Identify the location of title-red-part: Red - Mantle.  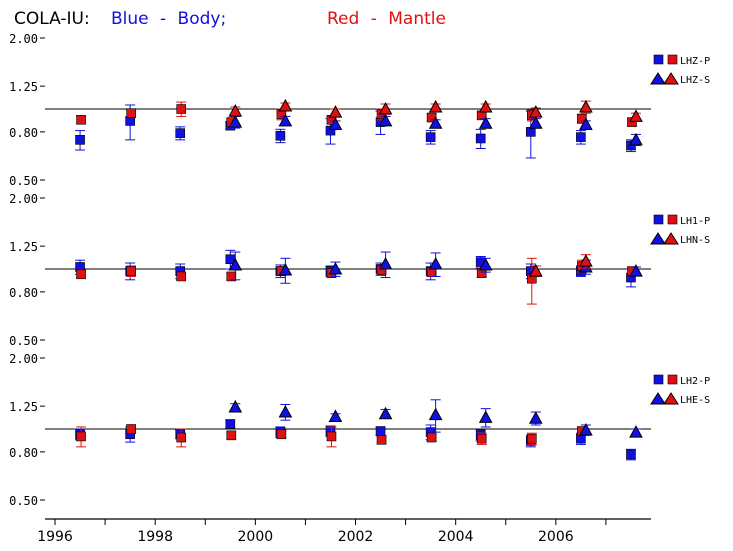
(386, 19).